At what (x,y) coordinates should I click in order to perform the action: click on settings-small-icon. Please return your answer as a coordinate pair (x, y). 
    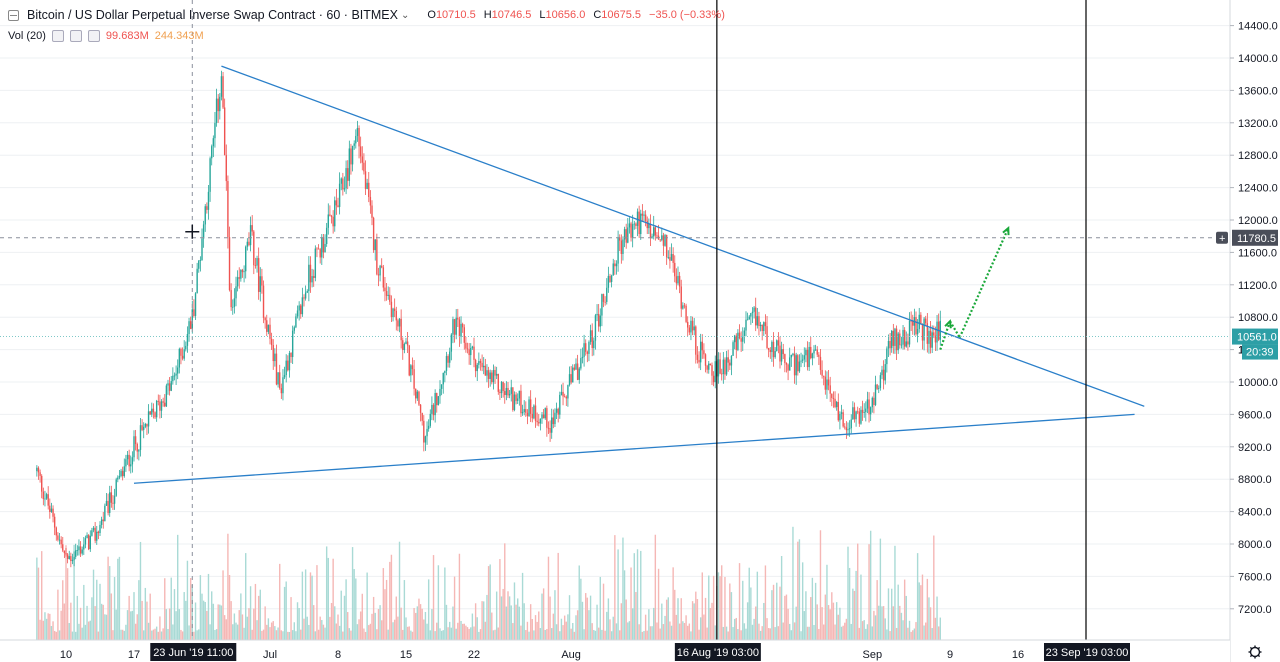
    Looking at the image, I should click on (75, 36).